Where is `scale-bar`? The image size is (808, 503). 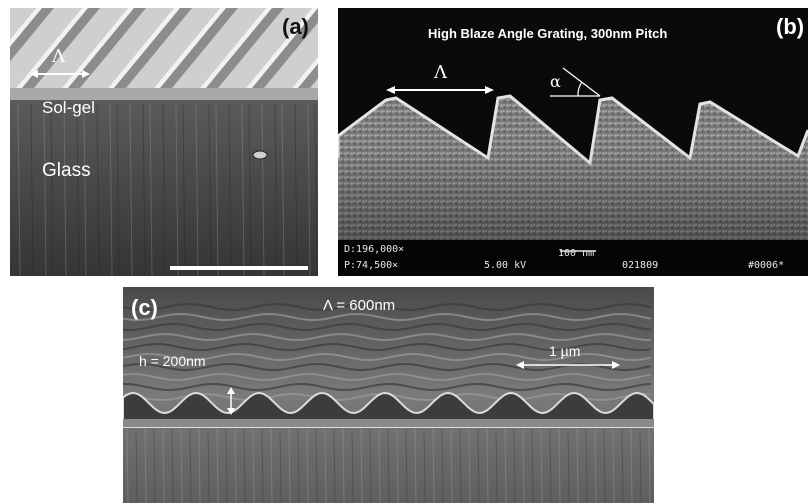
scale-bar is located at coordinates (239, 268).